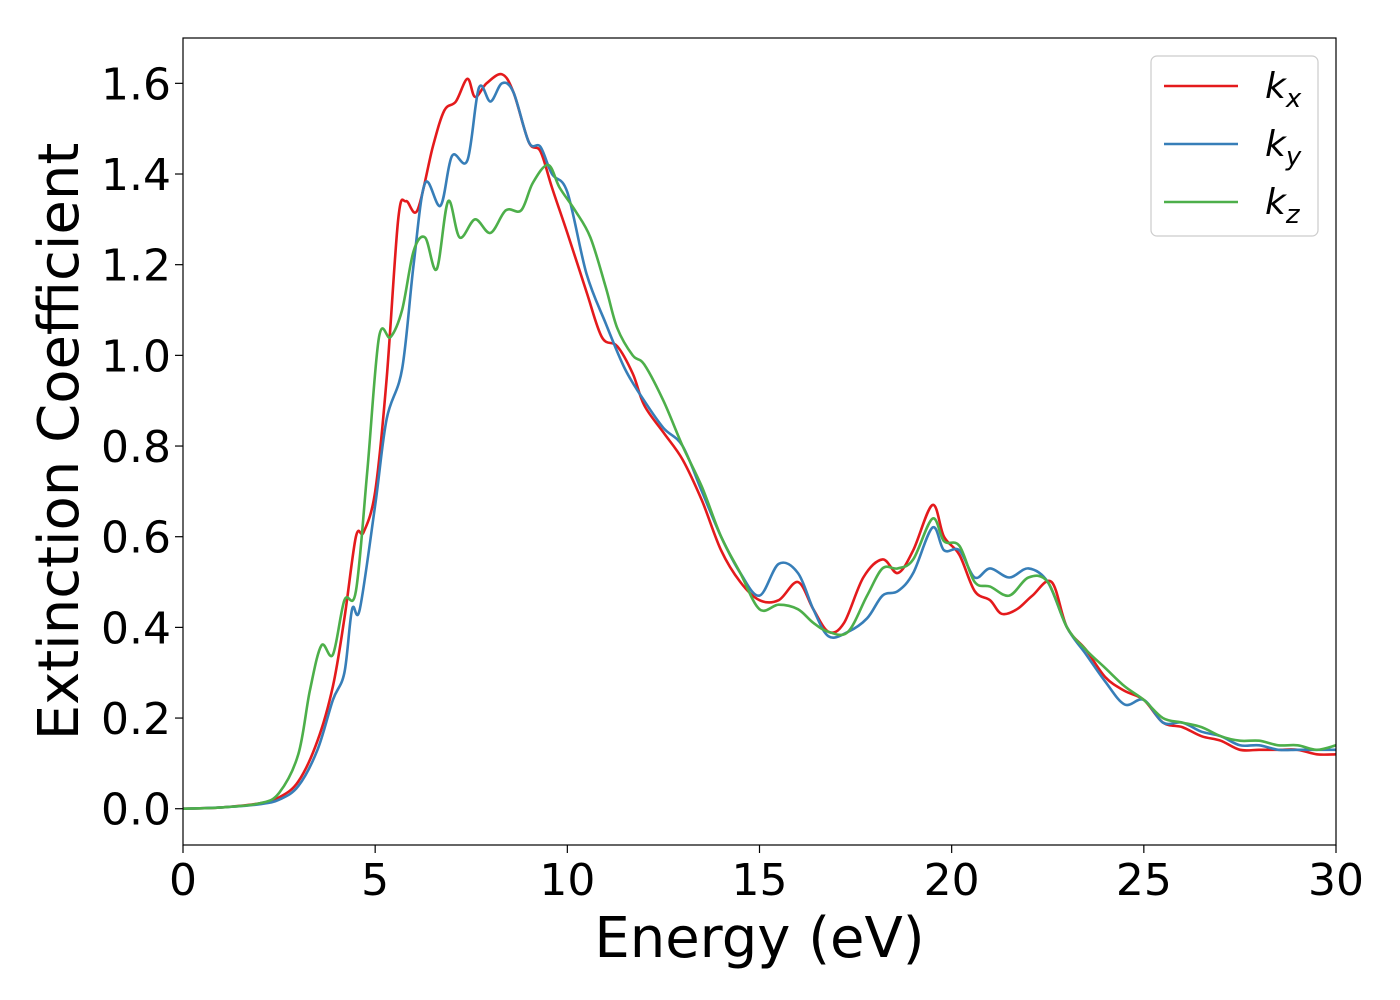 This screenshot has width=1400, height=1000. What do you see at coordinates (567, 880) in the screenshot?
I see `x-tick-label: 10` at bounding box center [567, 880].